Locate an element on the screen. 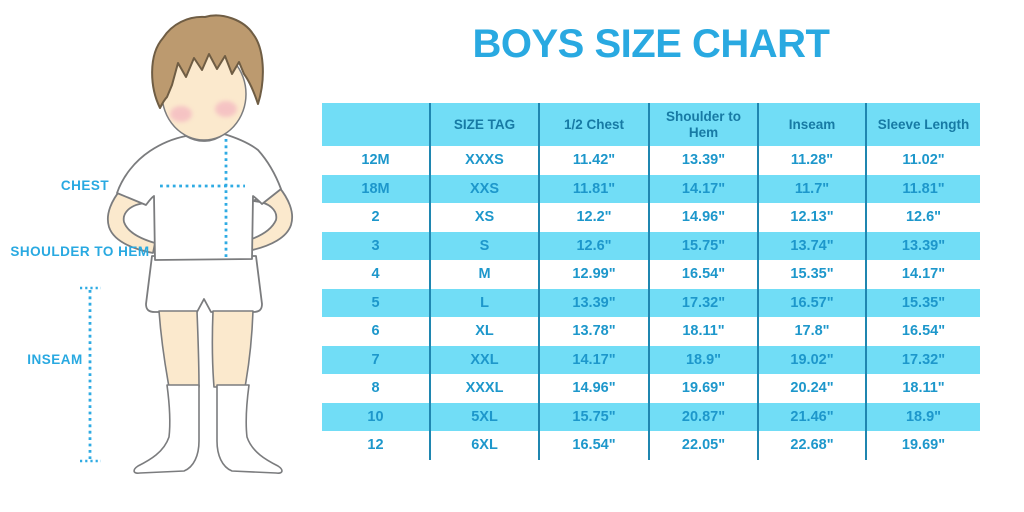  table-cell: 20.24" is located at coordinates (811, 388).